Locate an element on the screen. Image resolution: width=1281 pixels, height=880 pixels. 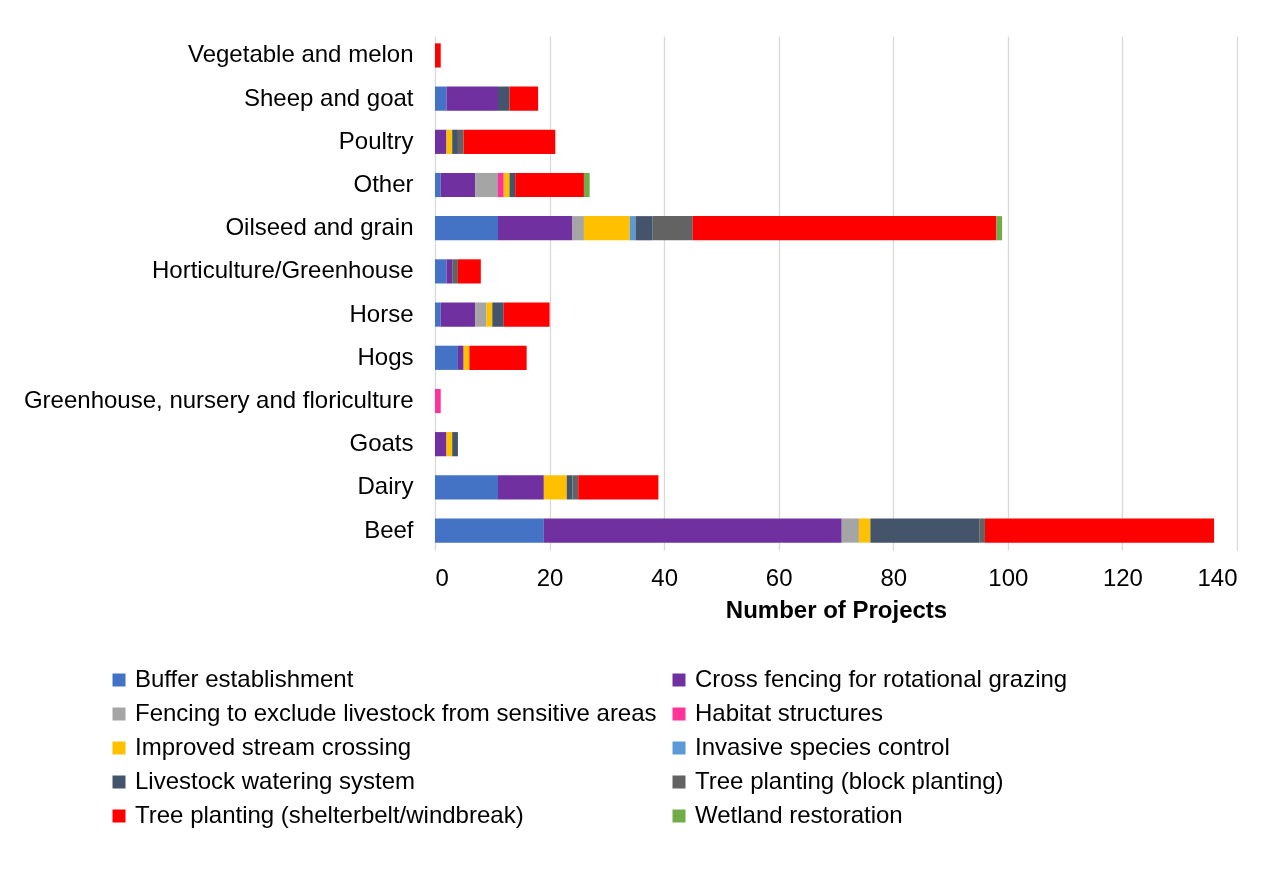
x-tick-label: 140 is located at coordinates (1217, 577).